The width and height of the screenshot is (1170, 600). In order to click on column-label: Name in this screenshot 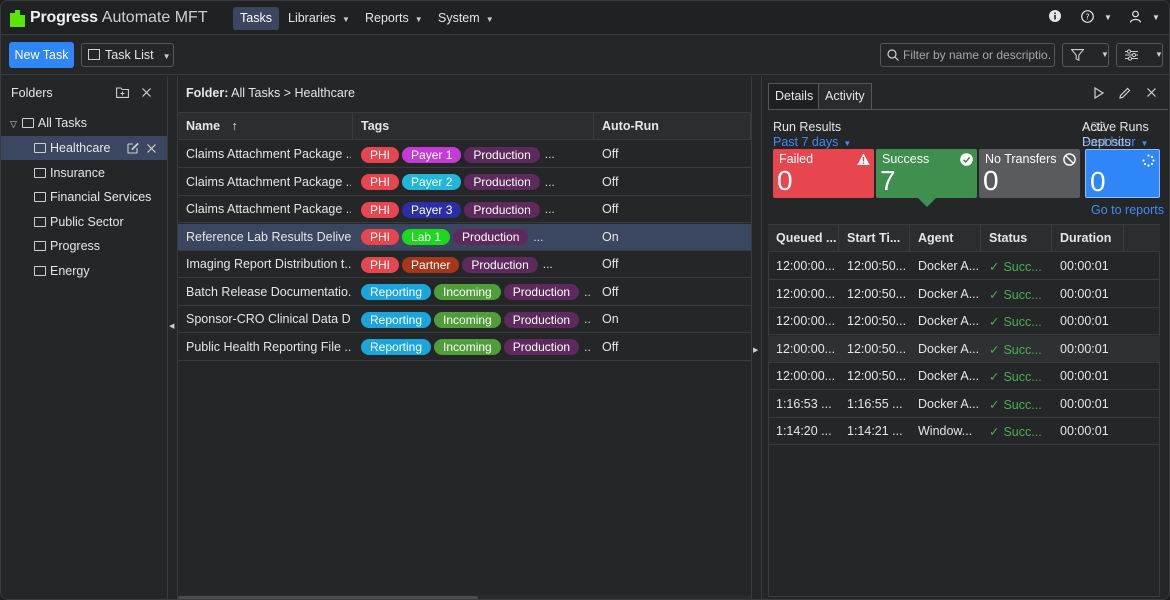, I will do `click(203, 126)`.